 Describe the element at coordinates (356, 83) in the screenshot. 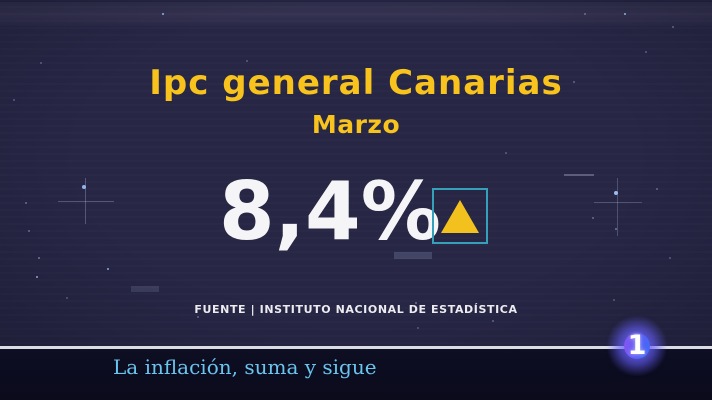

I see `page-title: Ipc general Canarias` at that location.